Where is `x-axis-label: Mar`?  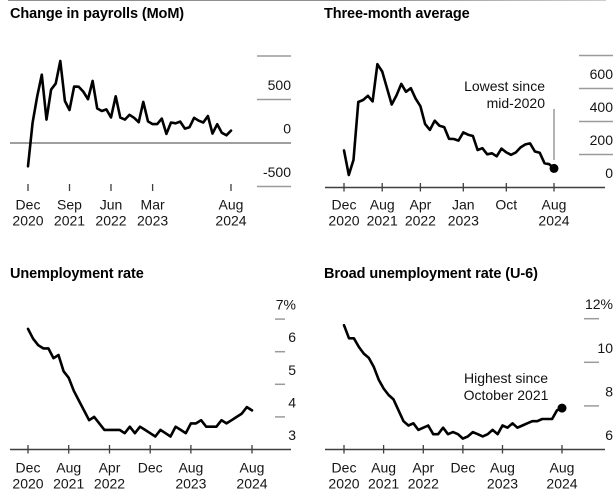
x-axis-label: Mar is located at coordinates (153, 205).